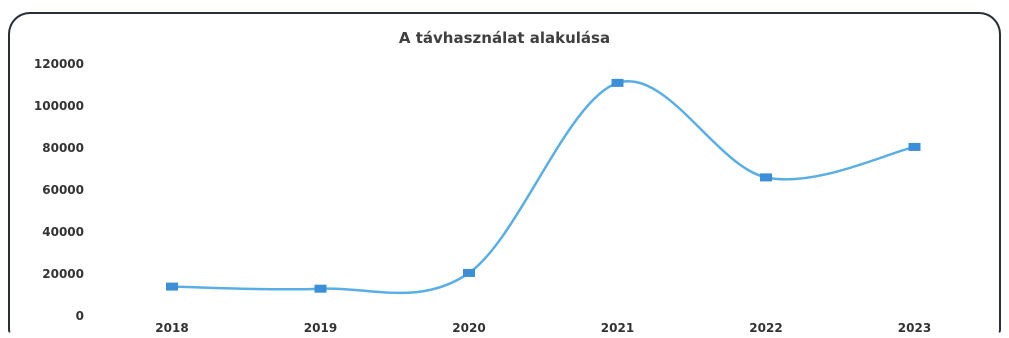 This screenshot has height=338, width=1009. What do you see at coordinates (468, 328) in the screenshot?
I see `x-tick-label: 2020` at bounding box center [468, 328].